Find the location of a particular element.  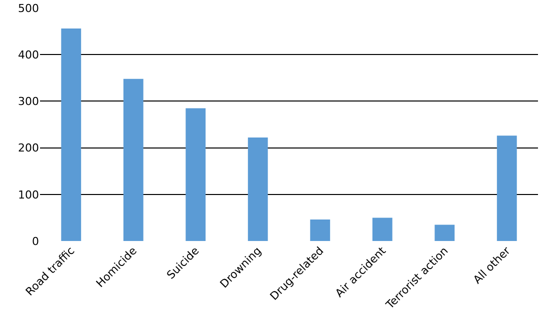

y-tick-label: 0 is located at coordinates (35, 241).